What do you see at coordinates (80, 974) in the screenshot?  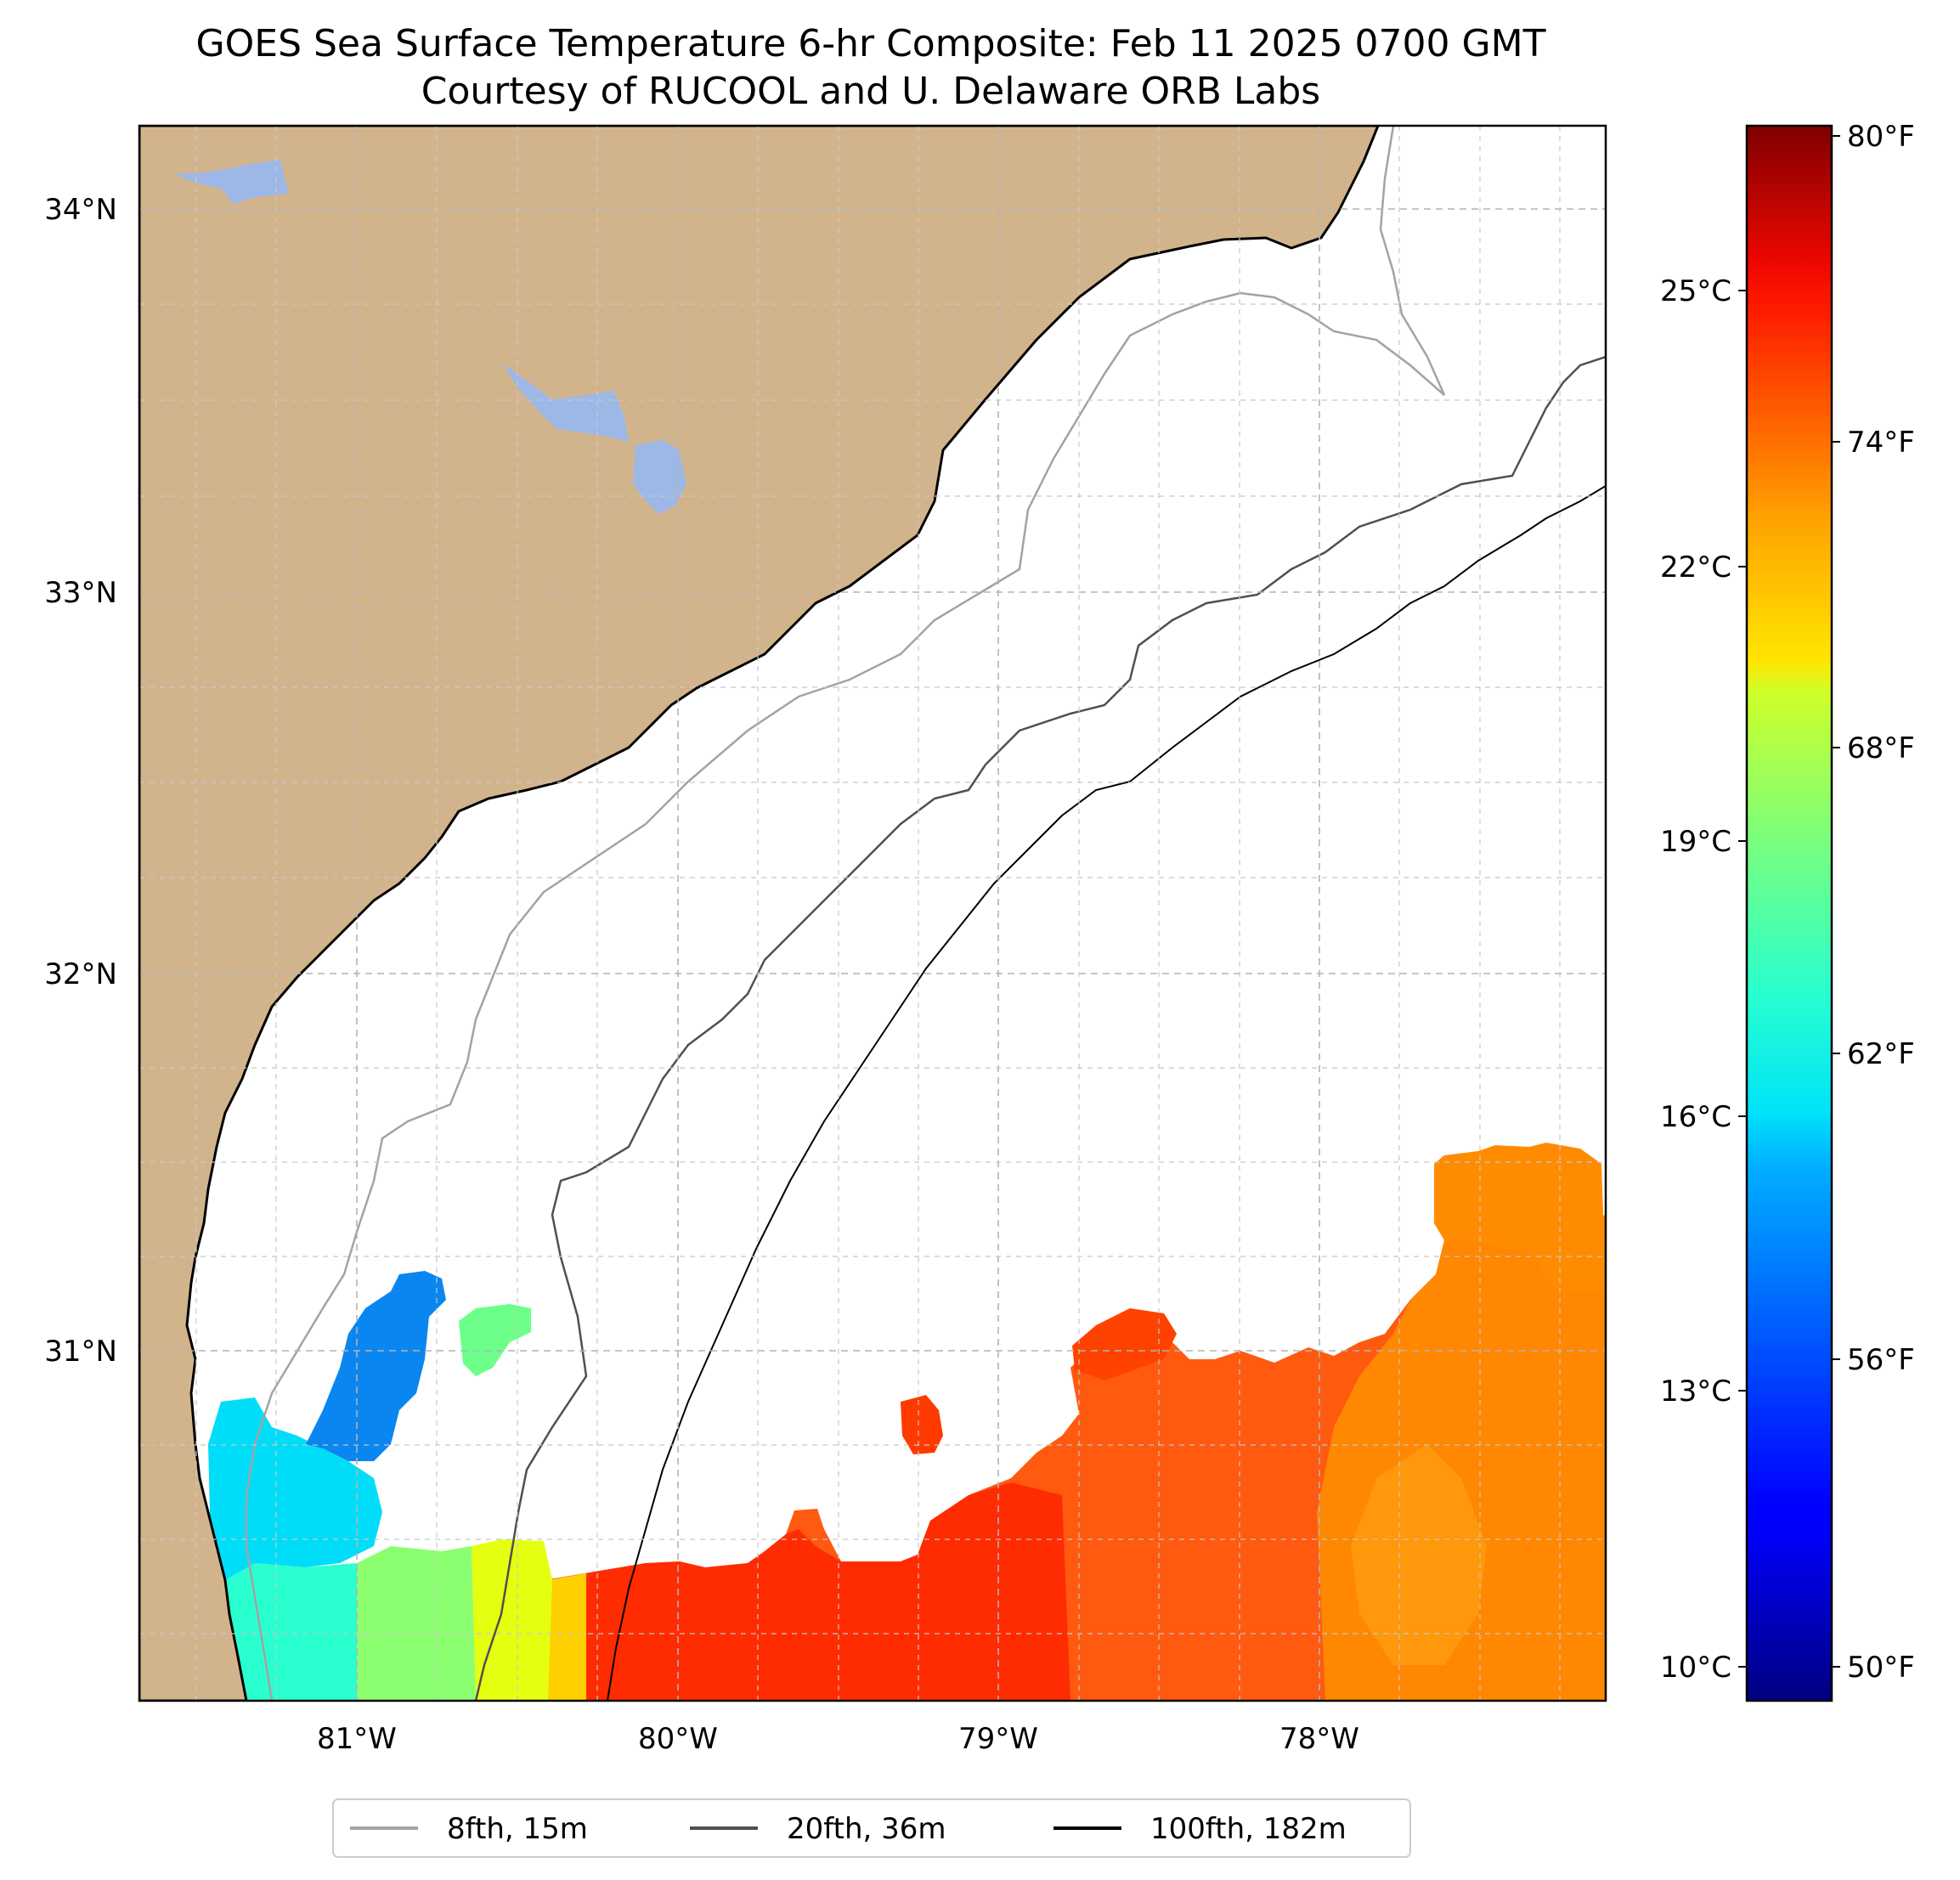 I see `lat-label-32n: 32°N` at bounding box center [80, 974].